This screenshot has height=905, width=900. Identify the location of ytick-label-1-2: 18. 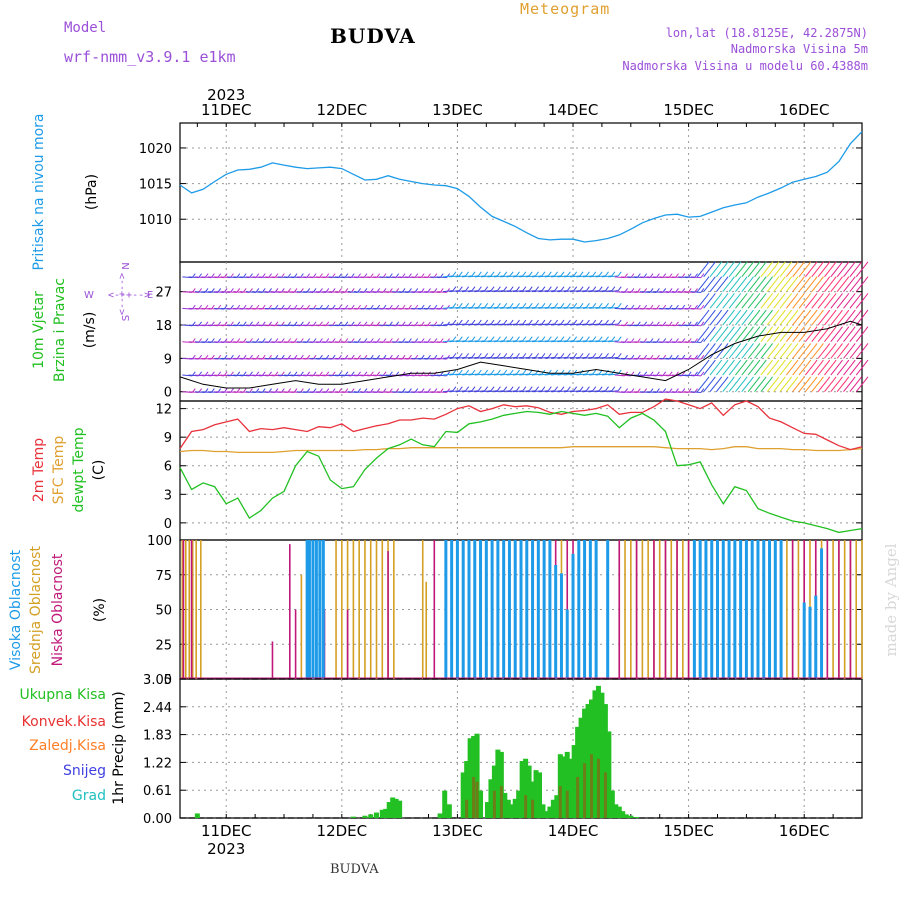
(163, 326).